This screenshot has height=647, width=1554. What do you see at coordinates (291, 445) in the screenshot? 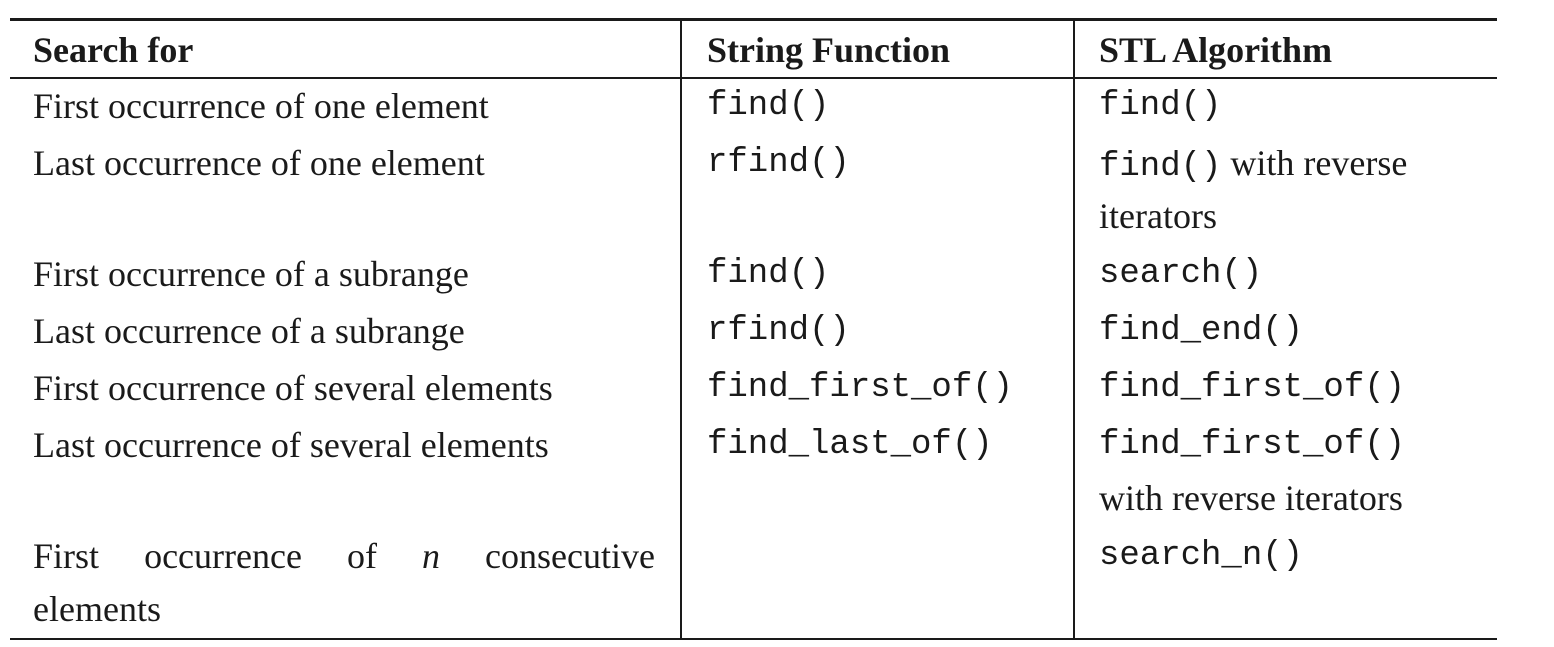
I see `table-cell-search-for: Last occurrence of several elements` at bounding box center [291, 445].